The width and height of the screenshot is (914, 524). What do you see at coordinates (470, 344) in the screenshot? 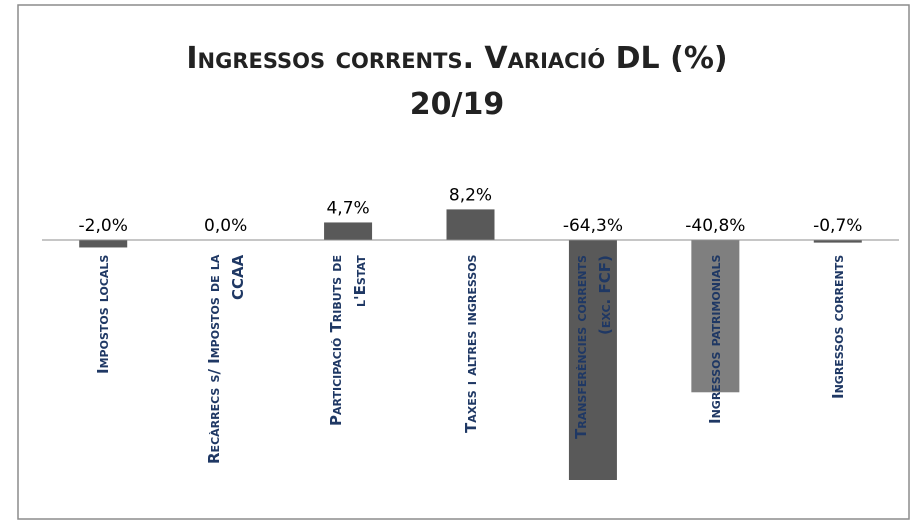
I see `category-label: Taxes i altres ingressos` at bounding box center [470, 344].